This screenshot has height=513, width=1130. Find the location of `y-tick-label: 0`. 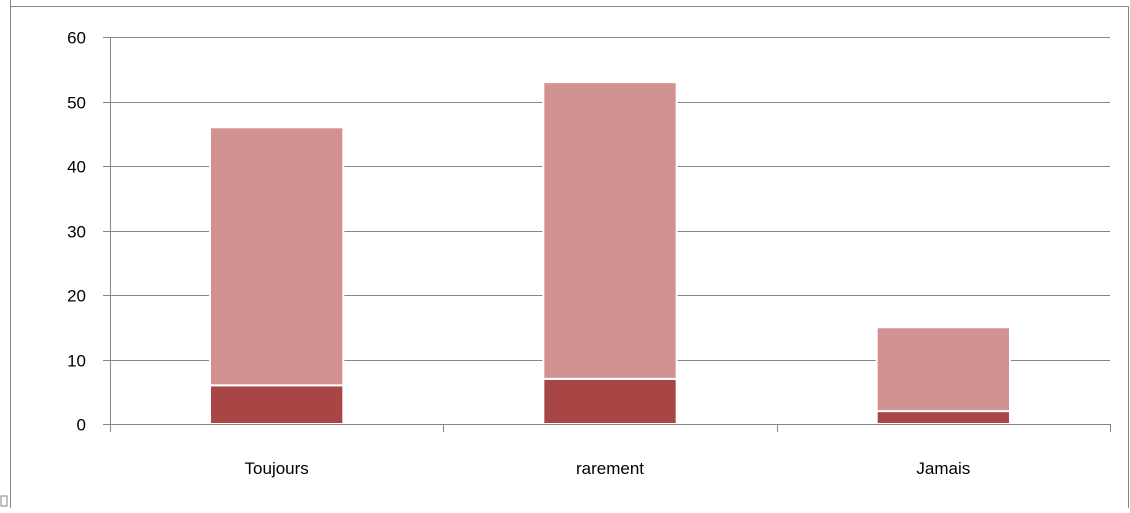

y-tick-label: 0 is located at coordinates (81, 425).